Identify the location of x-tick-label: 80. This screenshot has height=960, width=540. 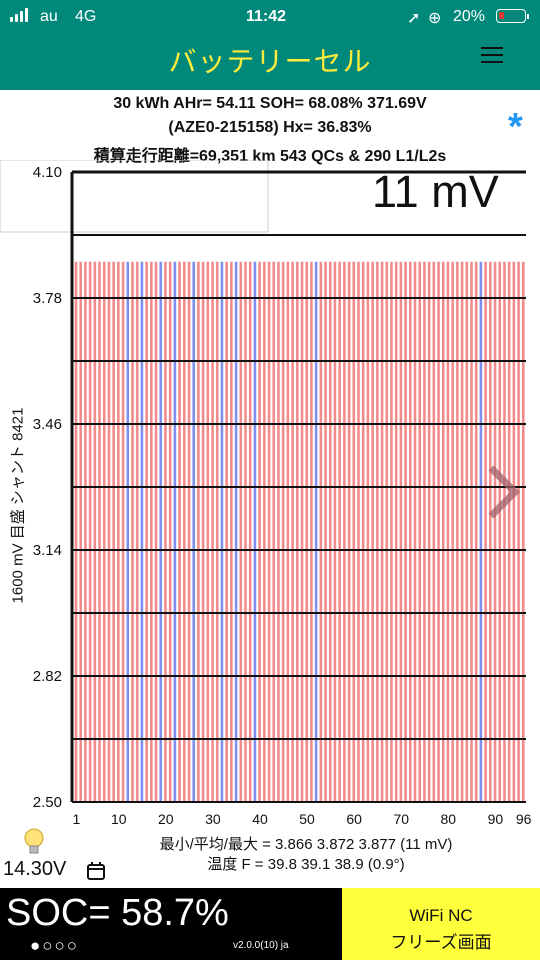
(449, 819).